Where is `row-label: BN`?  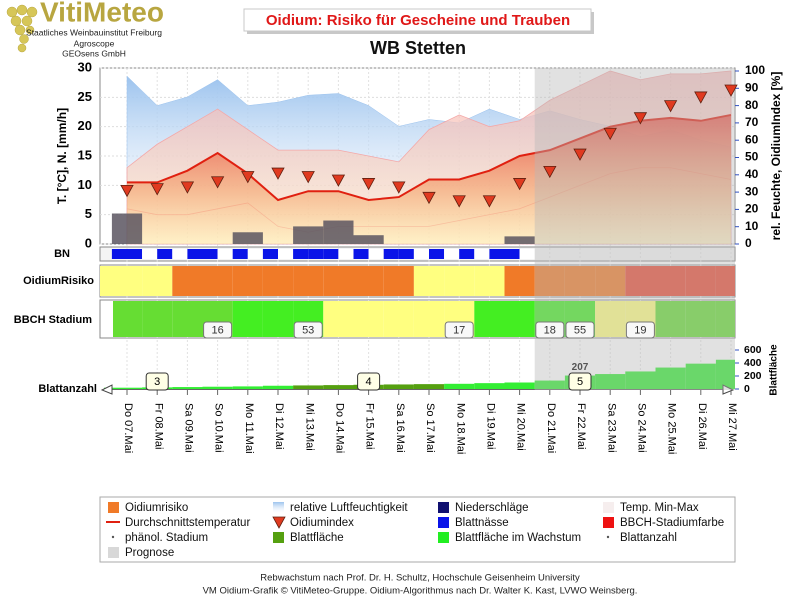
row-label: BN is located at coordinates (62, 254).